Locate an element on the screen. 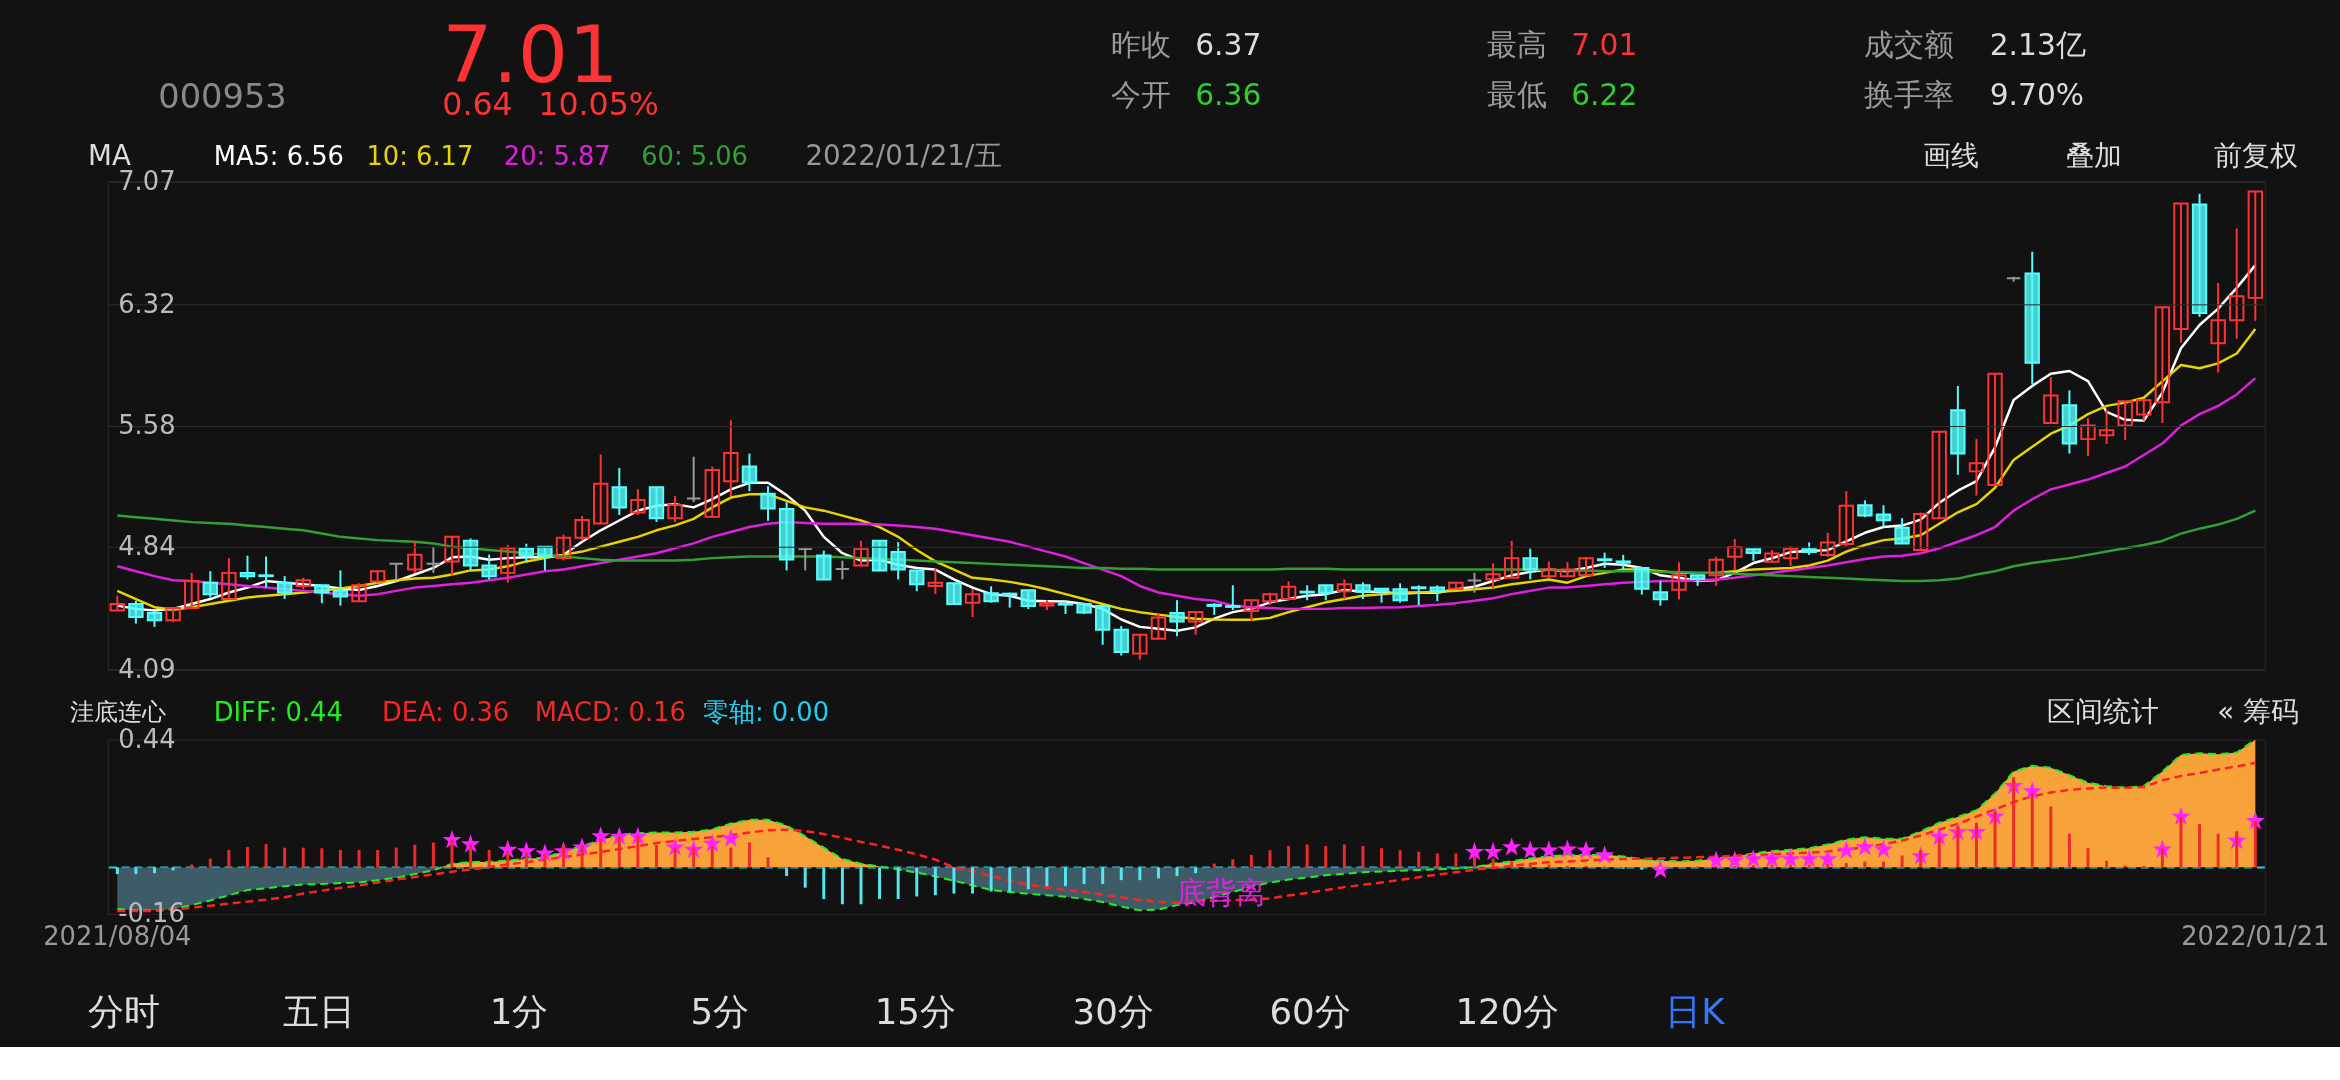 Image resolution: width=2340 pixels, height=1080 pixels. text: DEA: 0.36 is located at coordinates (445, 711).